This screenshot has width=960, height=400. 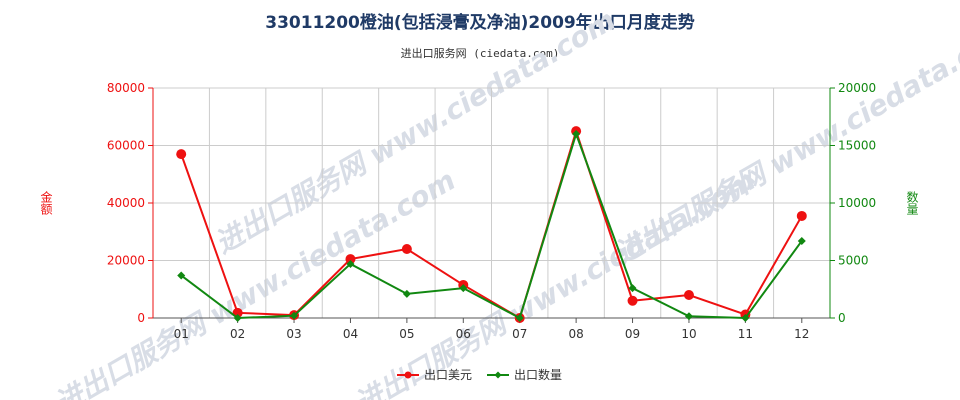 I want to click on x-tick-label: 06, so click(x=463, y=334).